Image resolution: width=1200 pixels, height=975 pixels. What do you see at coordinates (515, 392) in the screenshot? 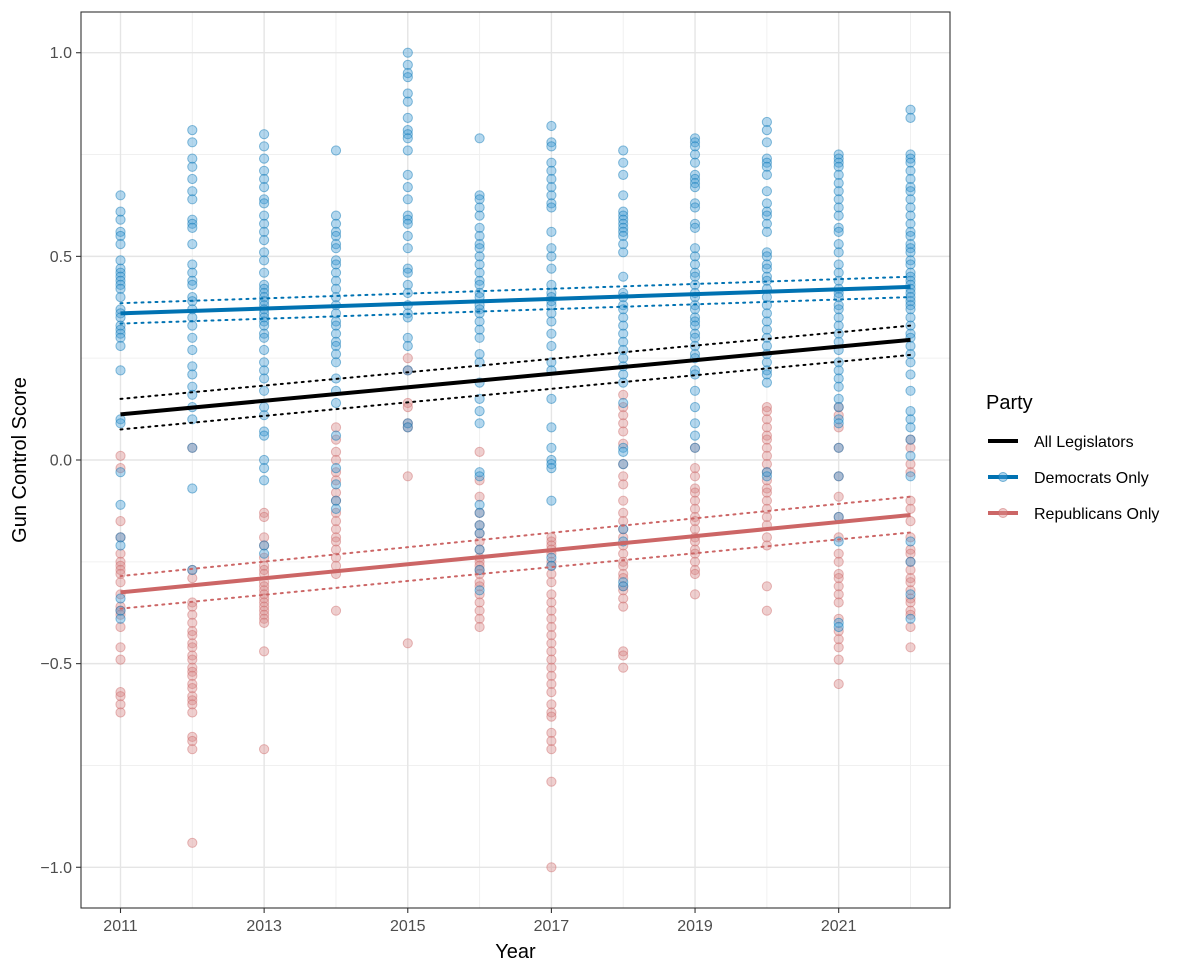
I see `ci-lower-all-legislators` at bounding box center [515, 392].